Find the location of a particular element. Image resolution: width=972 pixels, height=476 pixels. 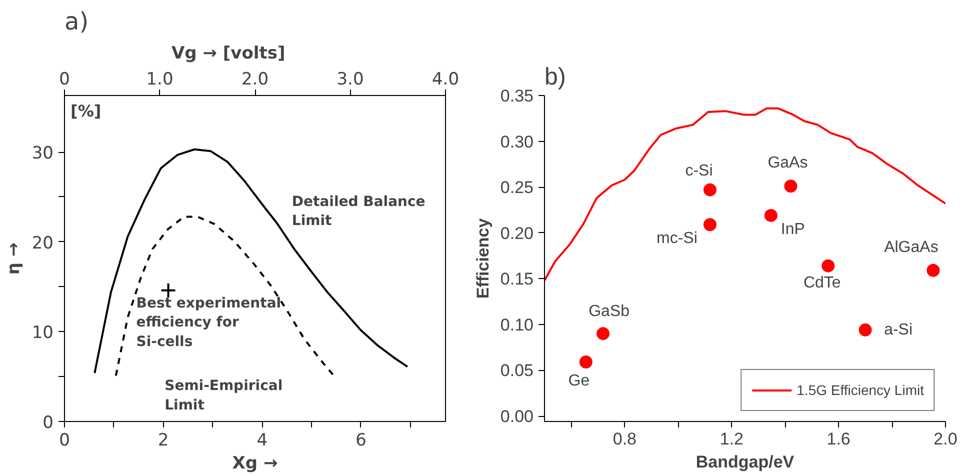

annotation: Semi-Empirical Limit is located at coordinates (223, 396).